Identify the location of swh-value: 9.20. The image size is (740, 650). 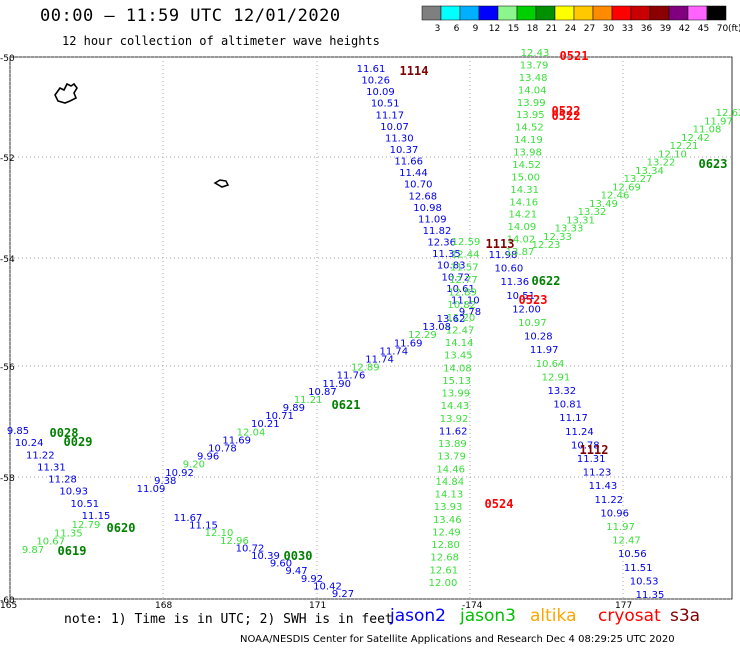
(194, 465).